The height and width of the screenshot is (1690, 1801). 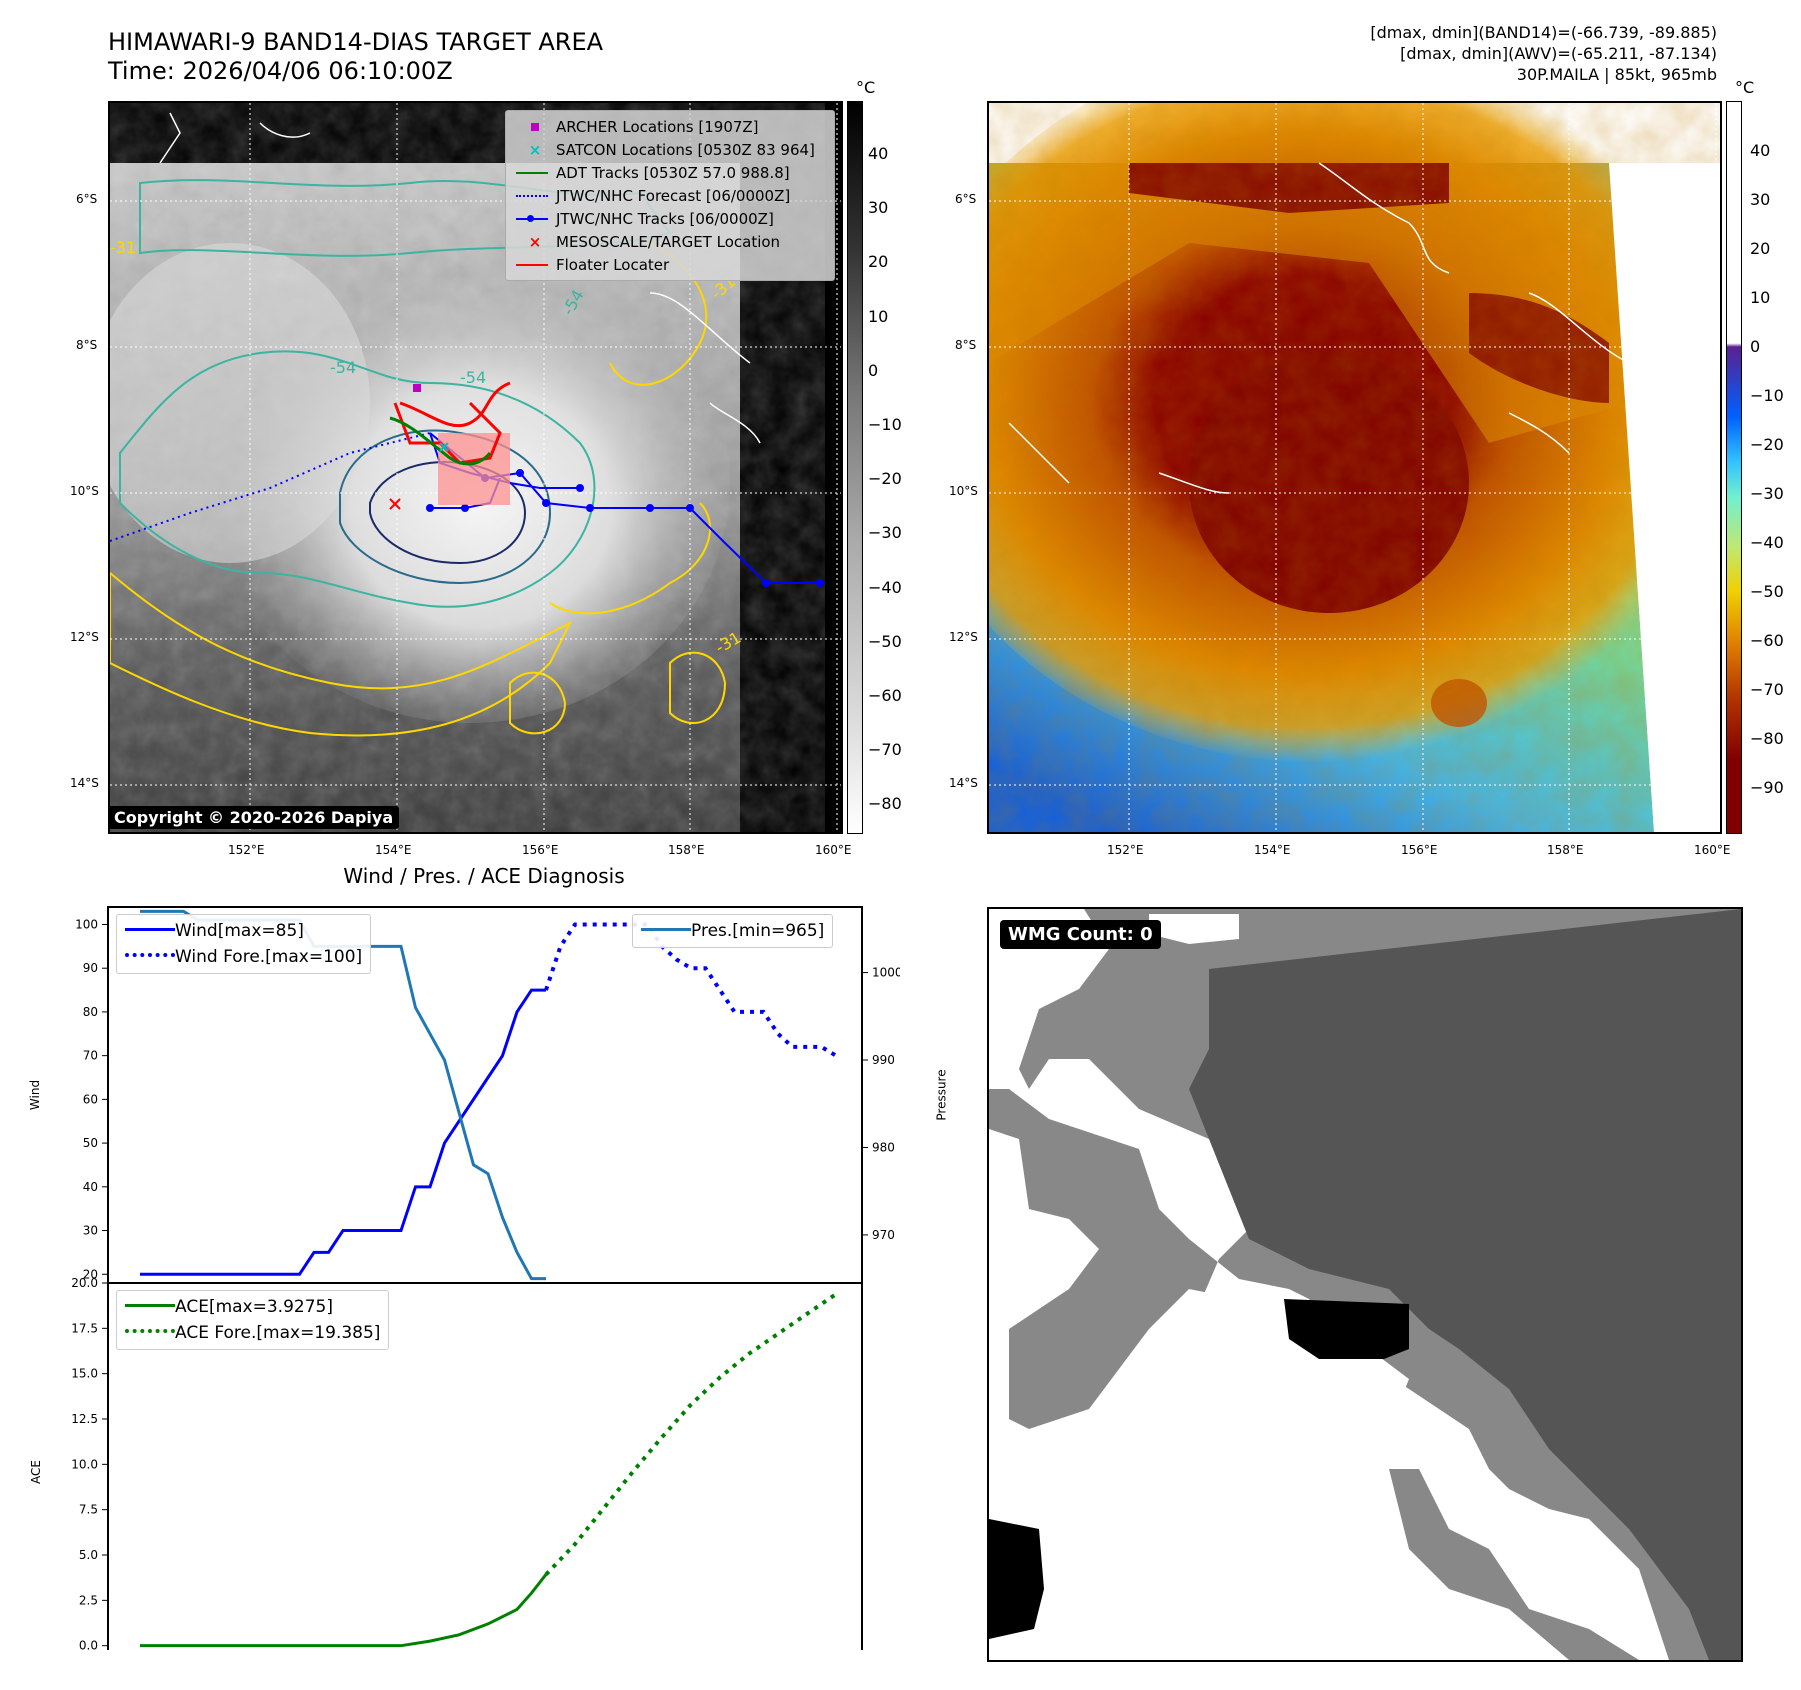 I want to click on storm-name-intensity: 30P.MAILA | 85kt, 965mb, so click(x=1616, y=74).